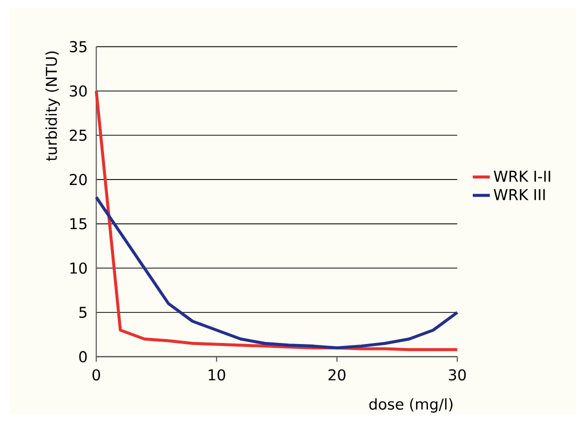  What do you see at coordinates (78, 180) in the screenshot?
I see `y-tick-label: 20` at bounding box center [78, 180].